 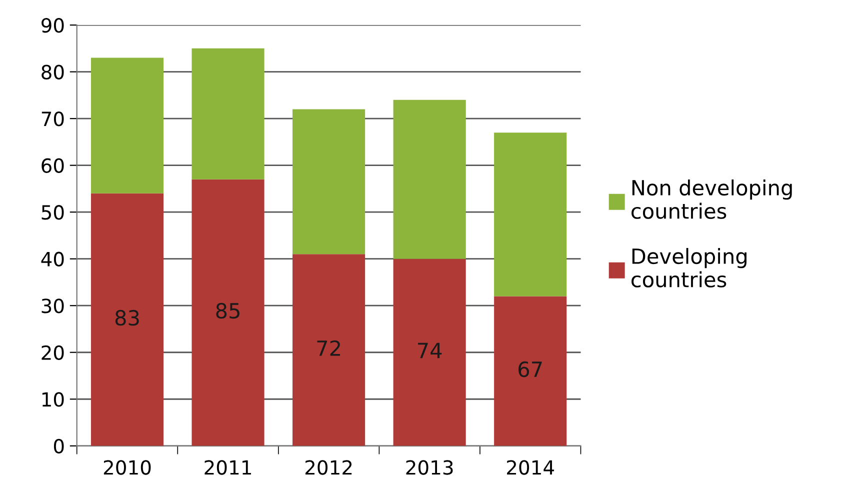 What do you see at coordinates (53, 165) in the screenshot?
I see `y-tick-label: 60` at bounding box center [53, 165].